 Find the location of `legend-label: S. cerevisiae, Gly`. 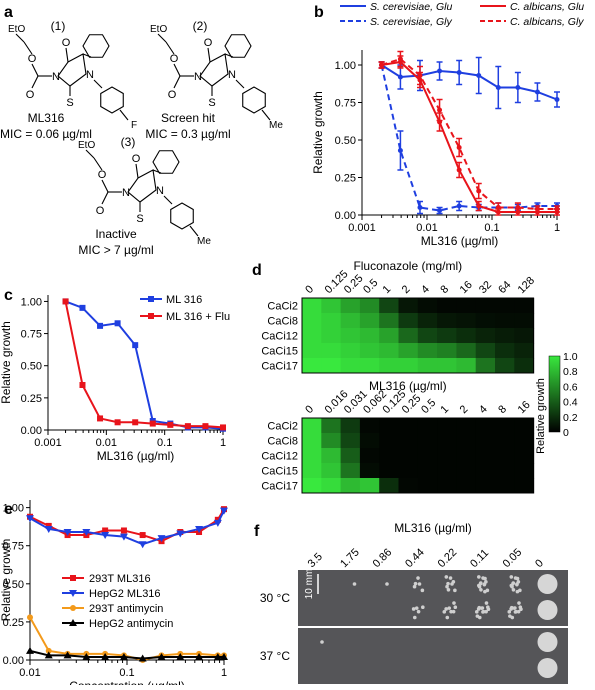

legend-label: S. cerevisiae, Gly is located at coordinates (411, 22).